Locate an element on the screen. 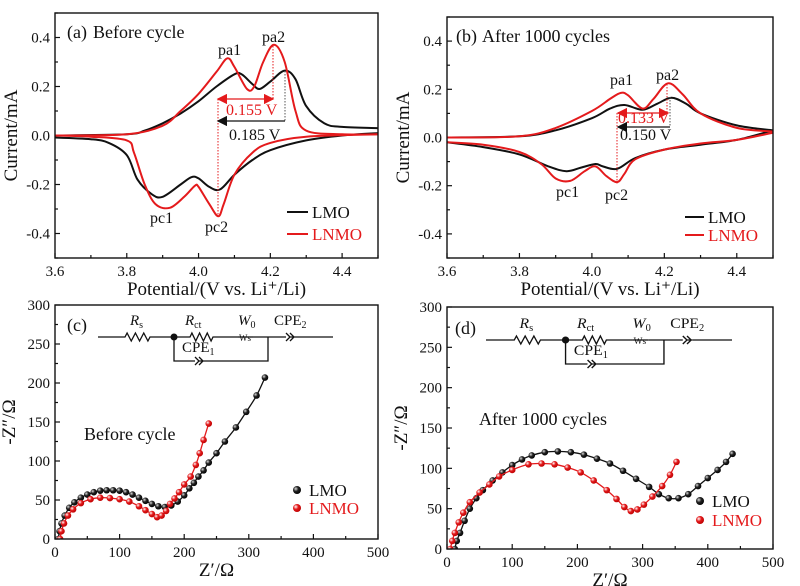  y-tick-label: -0.2 is located at coordinates (430, 187).